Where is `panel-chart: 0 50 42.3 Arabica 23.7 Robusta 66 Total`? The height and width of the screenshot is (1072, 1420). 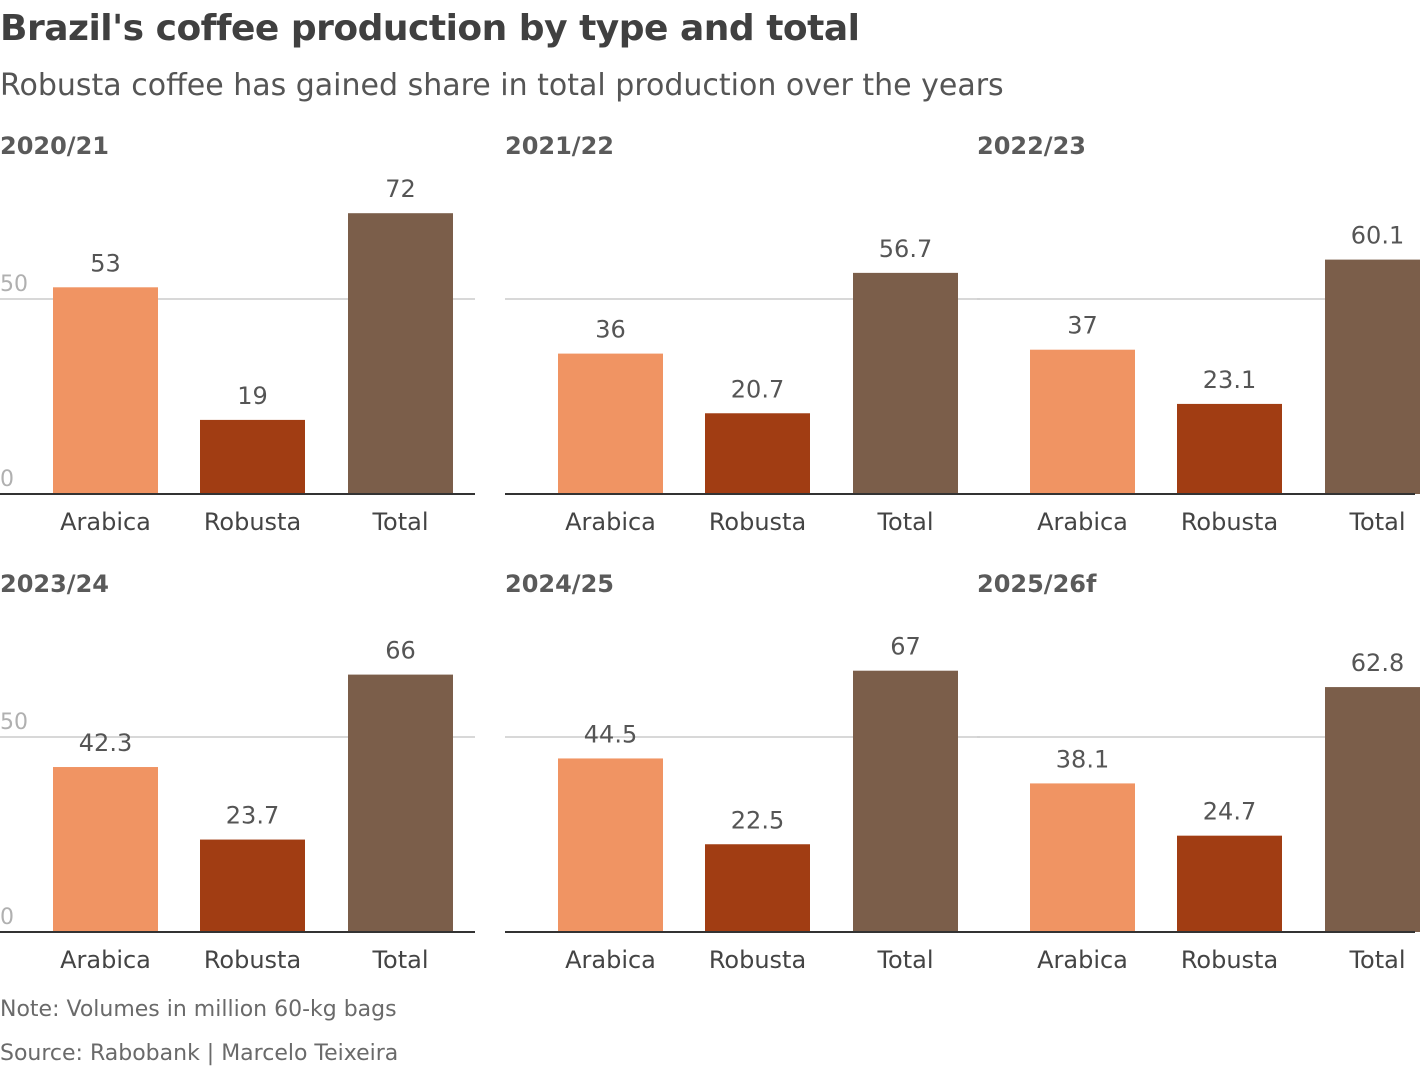
panel-chart: 0 50 42.3 Arabica 23.7 Robusta 66 Total is located at coordinates (237, 805).